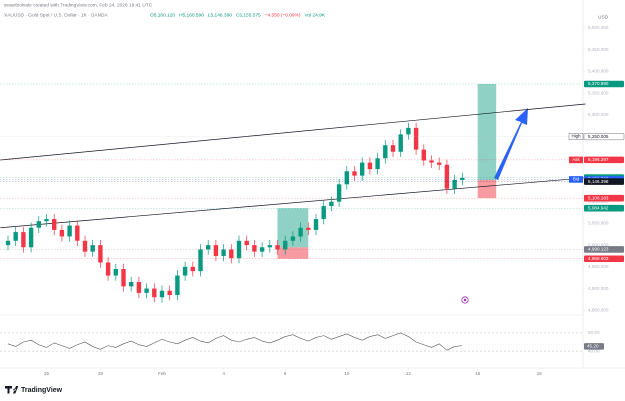 The image size is (625, 401). I want to click on price-tag: Bid, so click(576, 179).